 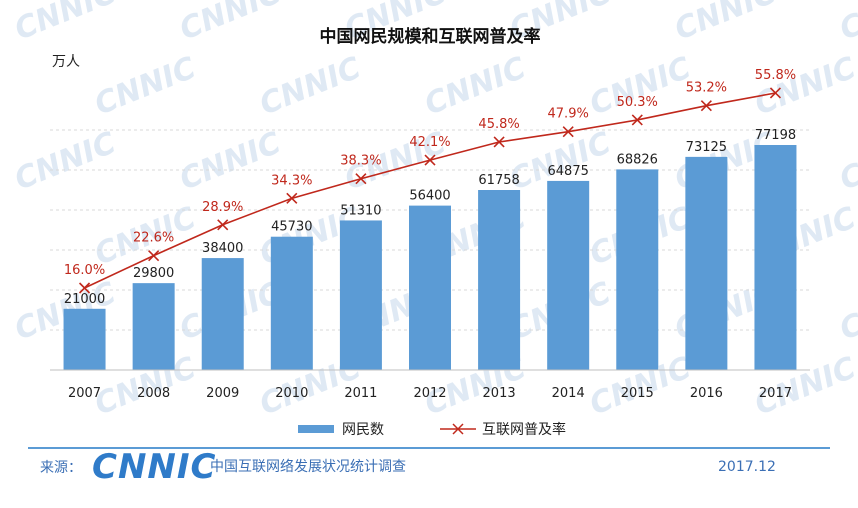 I want to click on pct-value-label: 55.8%, so click(x=775, y=75).